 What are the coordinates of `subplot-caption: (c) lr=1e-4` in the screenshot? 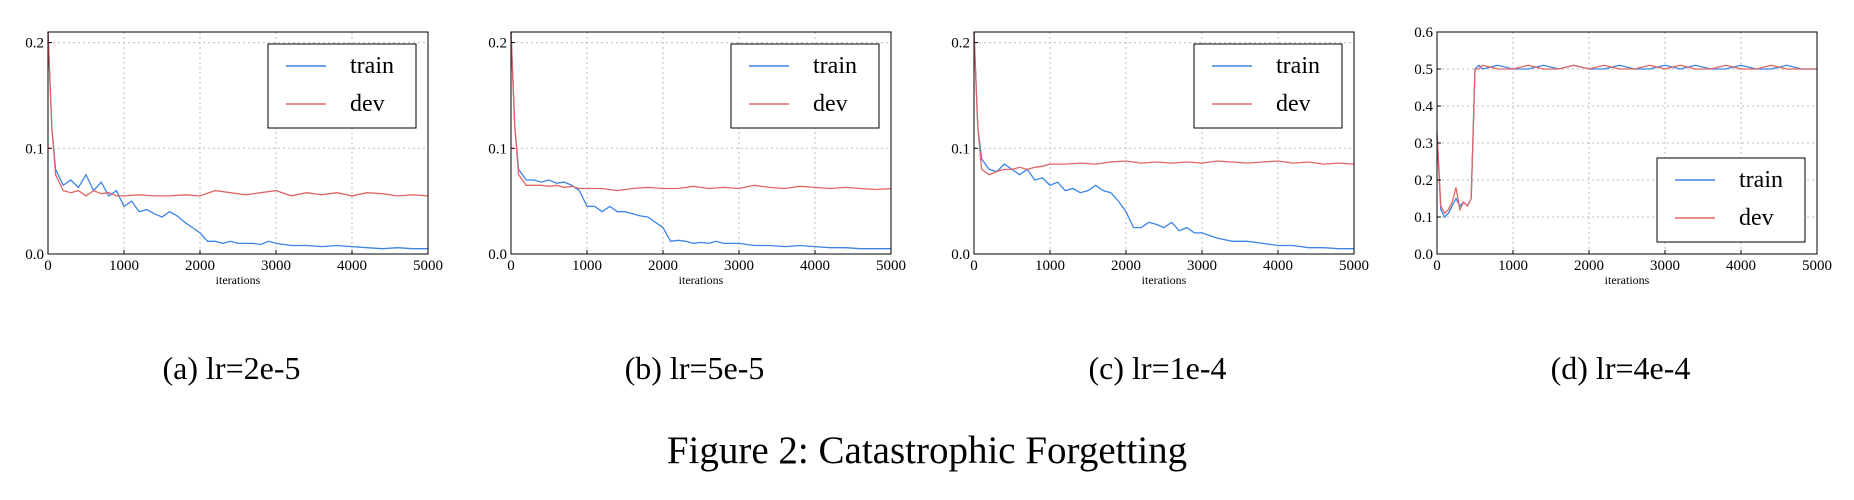 It's located at (1157, 368).